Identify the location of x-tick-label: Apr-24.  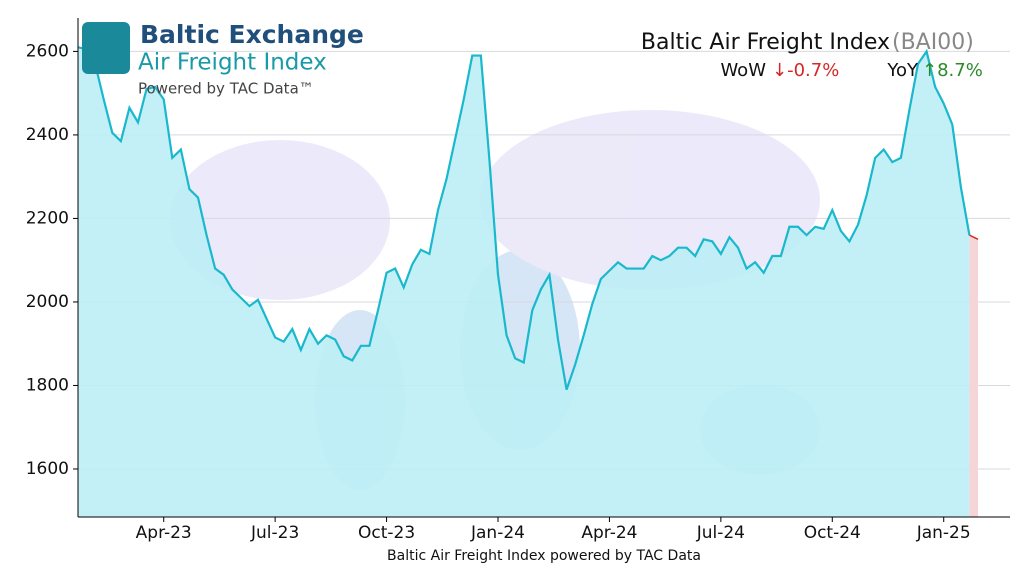
(609, 533).